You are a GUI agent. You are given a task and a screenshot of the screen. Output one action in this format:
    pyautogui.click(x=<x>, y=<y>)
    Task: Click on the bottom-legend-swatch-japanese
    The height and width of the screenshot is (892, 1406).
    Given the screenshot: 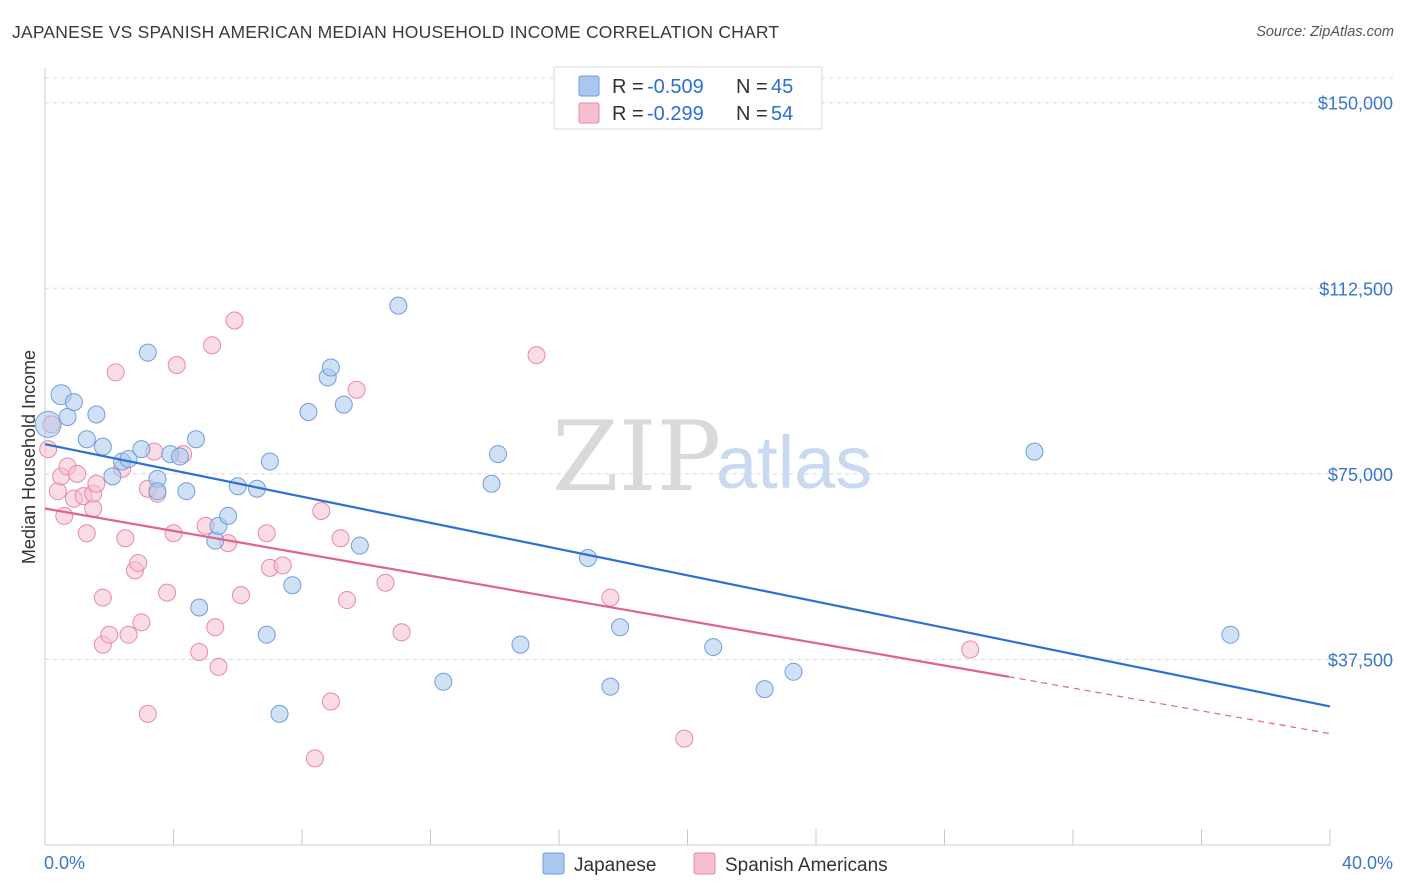 What is the action you would take?
    pyautogui.click(x=553, y=863)
    